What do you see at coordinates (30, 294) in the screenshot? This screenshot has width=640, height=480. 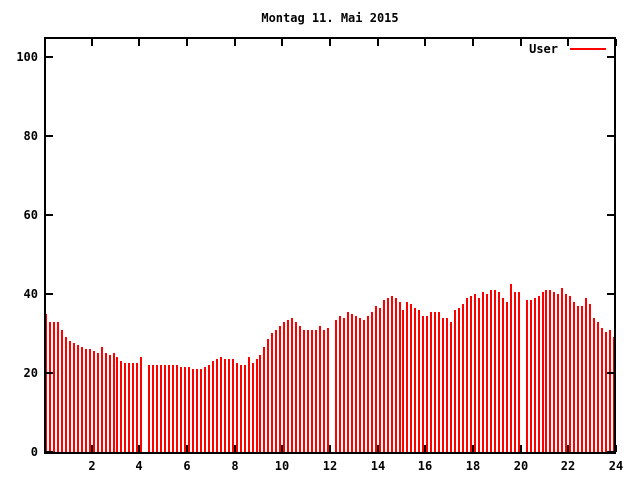 I see `y-tick-label: 40` at bounding box center [30, 294].